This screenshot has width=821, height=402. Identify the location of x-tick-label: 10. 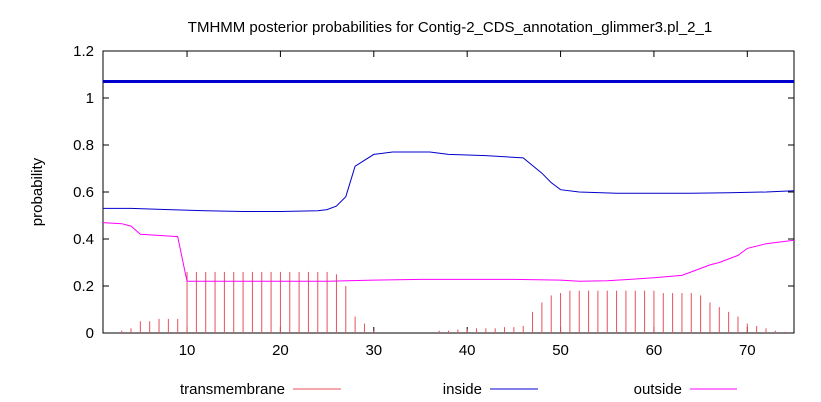
(187, 350).